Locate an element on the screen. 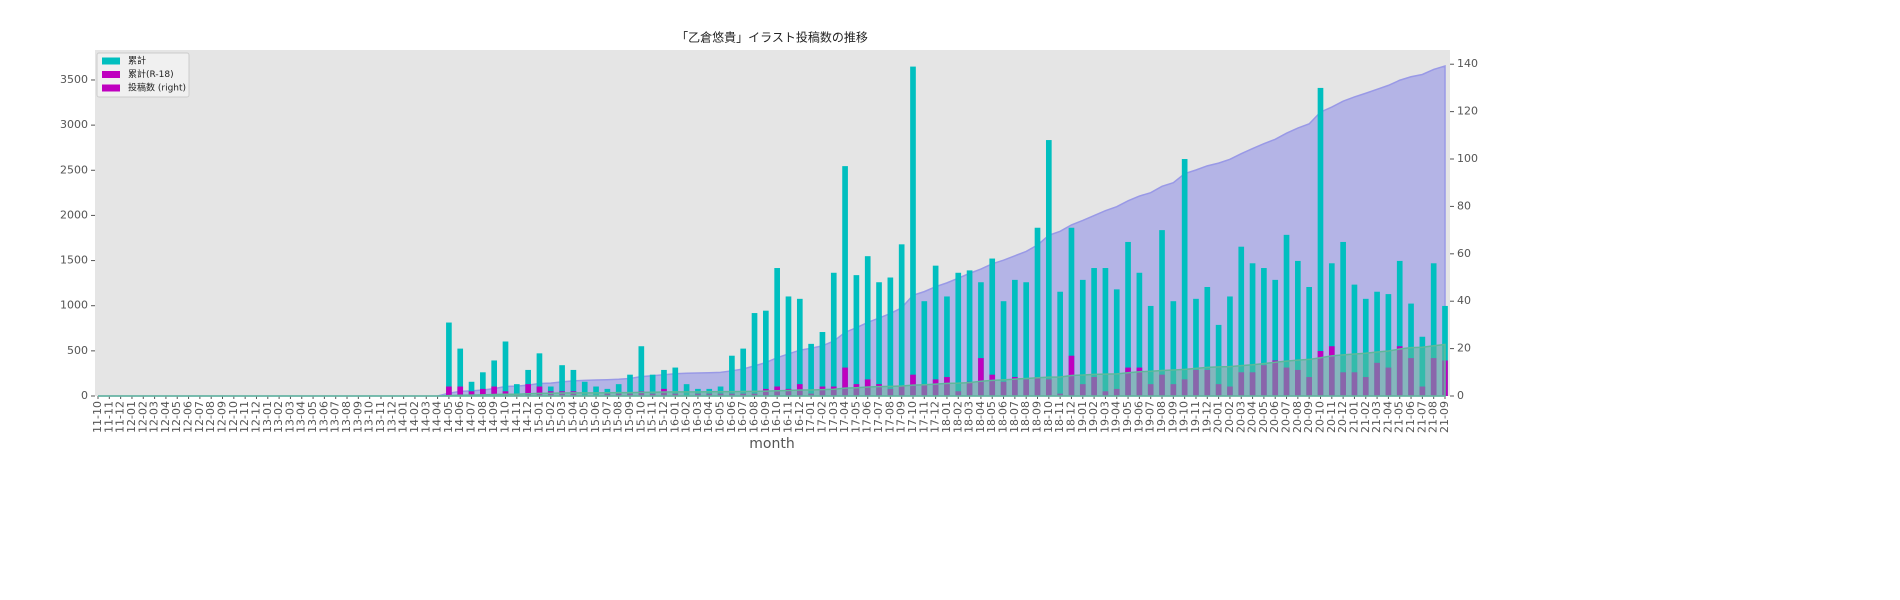 This screenshot has width=1900, height=600. x-tick-label: 14-09 is located at coordinates (493, 417).